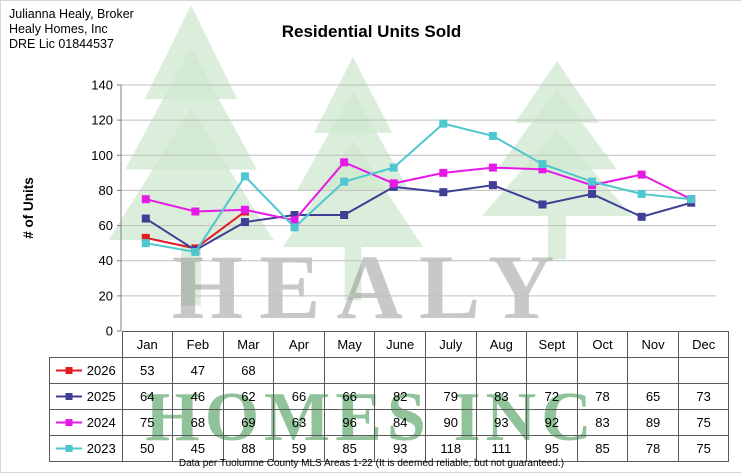 The image size is (741, 473). What do you see at coordinates (552, 448) in the screenshot?
I see `value-cell-2023-Sept: 95` at bounding box center [552, 448].